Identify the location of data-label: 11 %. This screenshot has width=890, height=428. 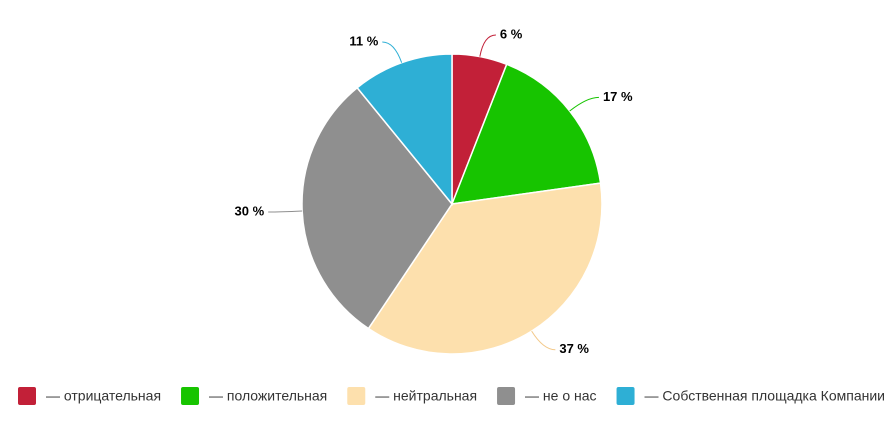
(363, 40).